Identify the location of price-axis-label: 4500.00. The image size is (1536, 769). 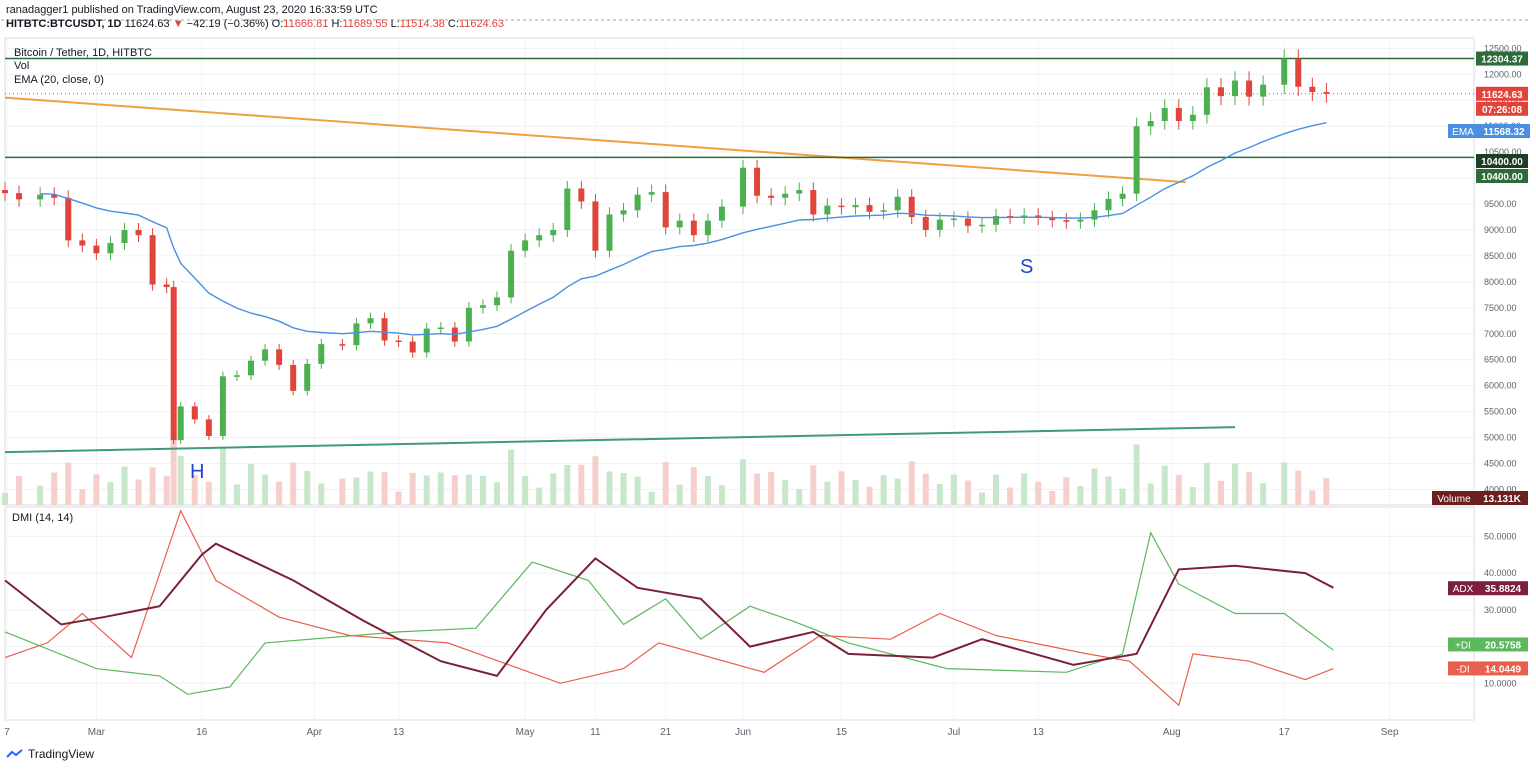
(1500, 463).